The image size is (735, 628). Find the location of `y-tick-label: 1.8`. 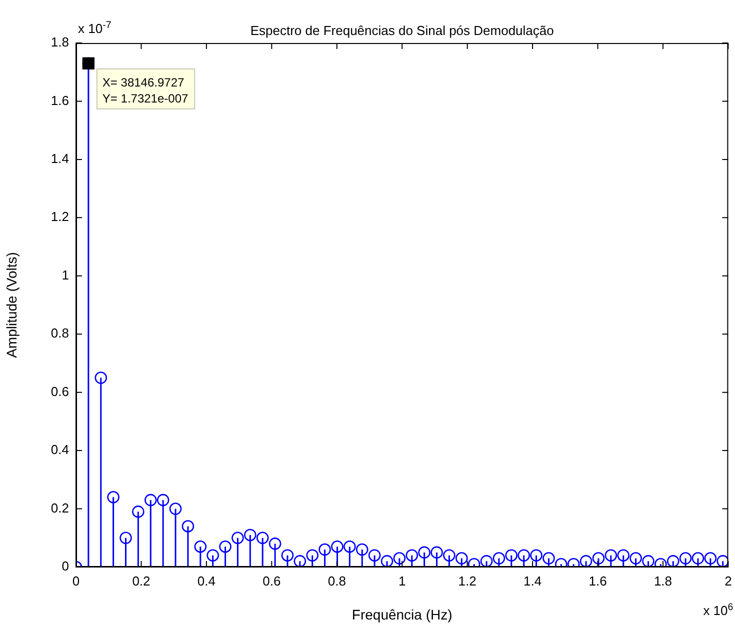

y-tick-label: 1.8 is located at coordinates (59, 42).